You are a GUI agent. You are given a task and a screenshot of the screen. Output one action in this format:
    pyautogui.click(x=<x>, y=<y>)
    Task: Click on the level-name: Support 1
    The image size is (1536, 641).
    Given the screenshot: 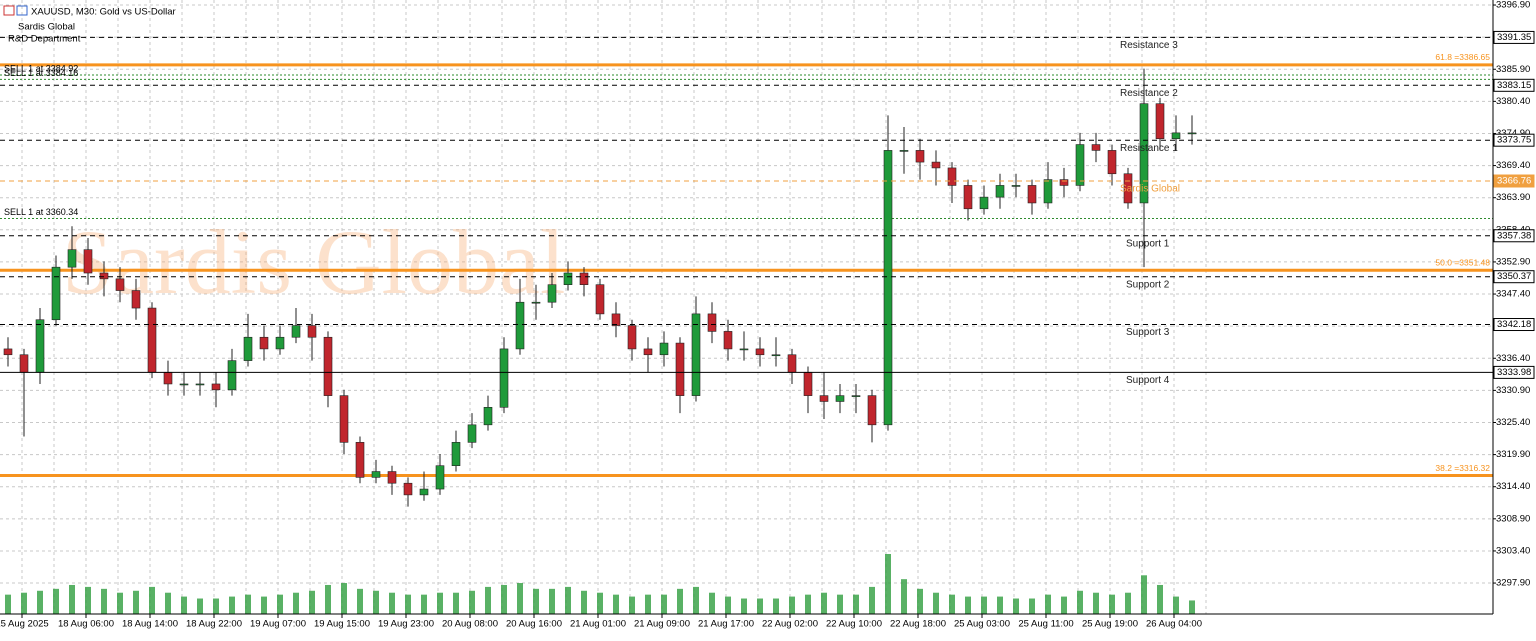 What is the action you would take?
    pyautogui.click(x=1148, y=243)
    